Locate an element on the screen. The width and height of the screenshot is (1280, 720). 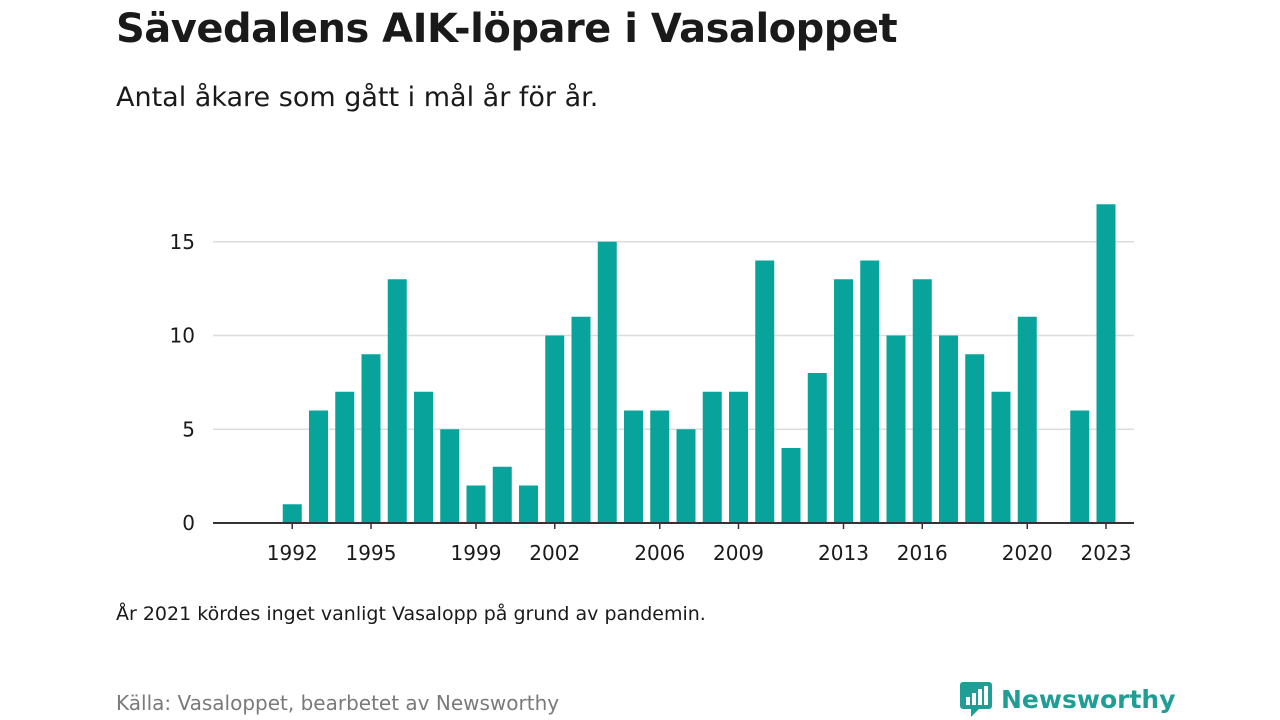
x-tick-label: 1992 is located at coordinates (292, 553).